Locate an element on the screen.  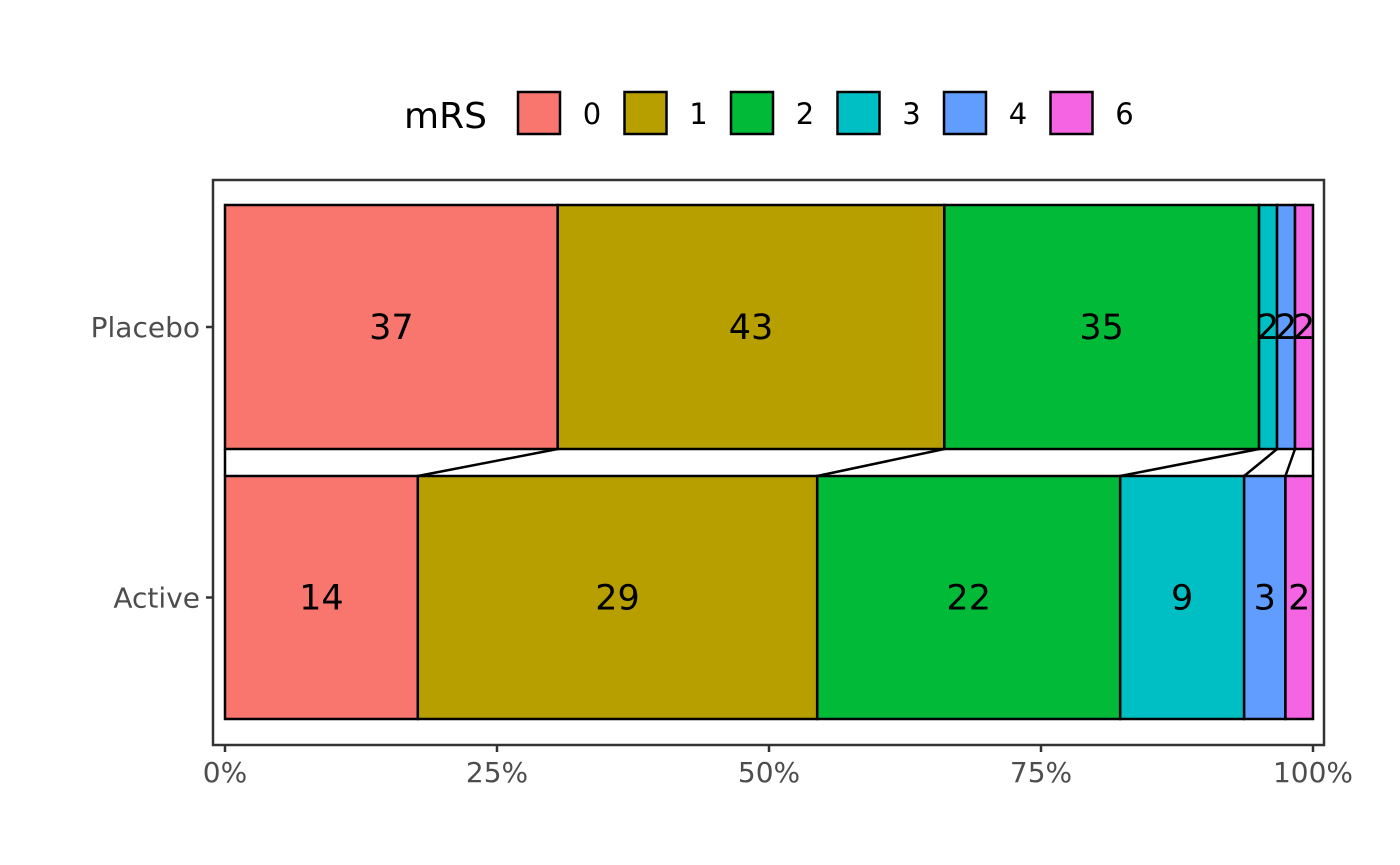
x-axis: 0% 25% 50% 75% 100% is located at coordinates (778, 767).